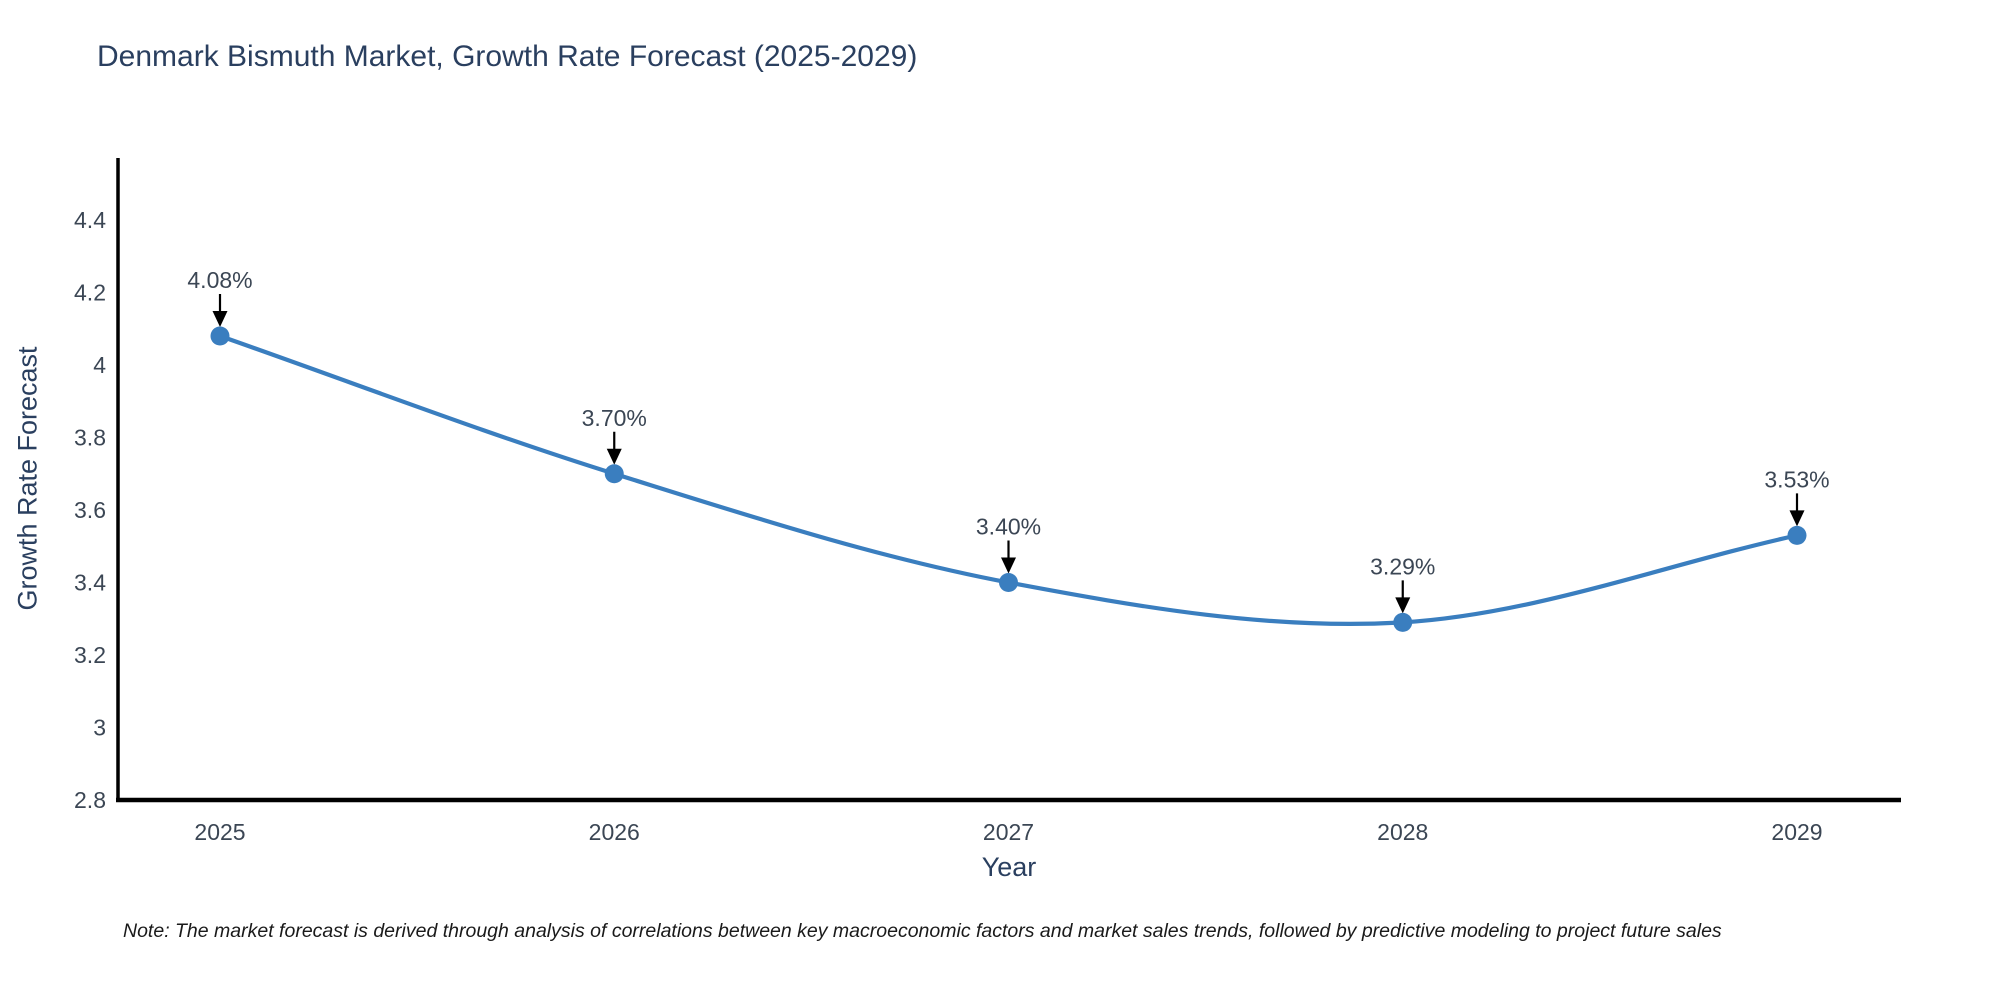 This screenshot has width=2000, height=1000. What do you see at coordinates (90, 655) in the screenshot?
I see `y-tick-label: 3.2` at bounding box center [90, 655].